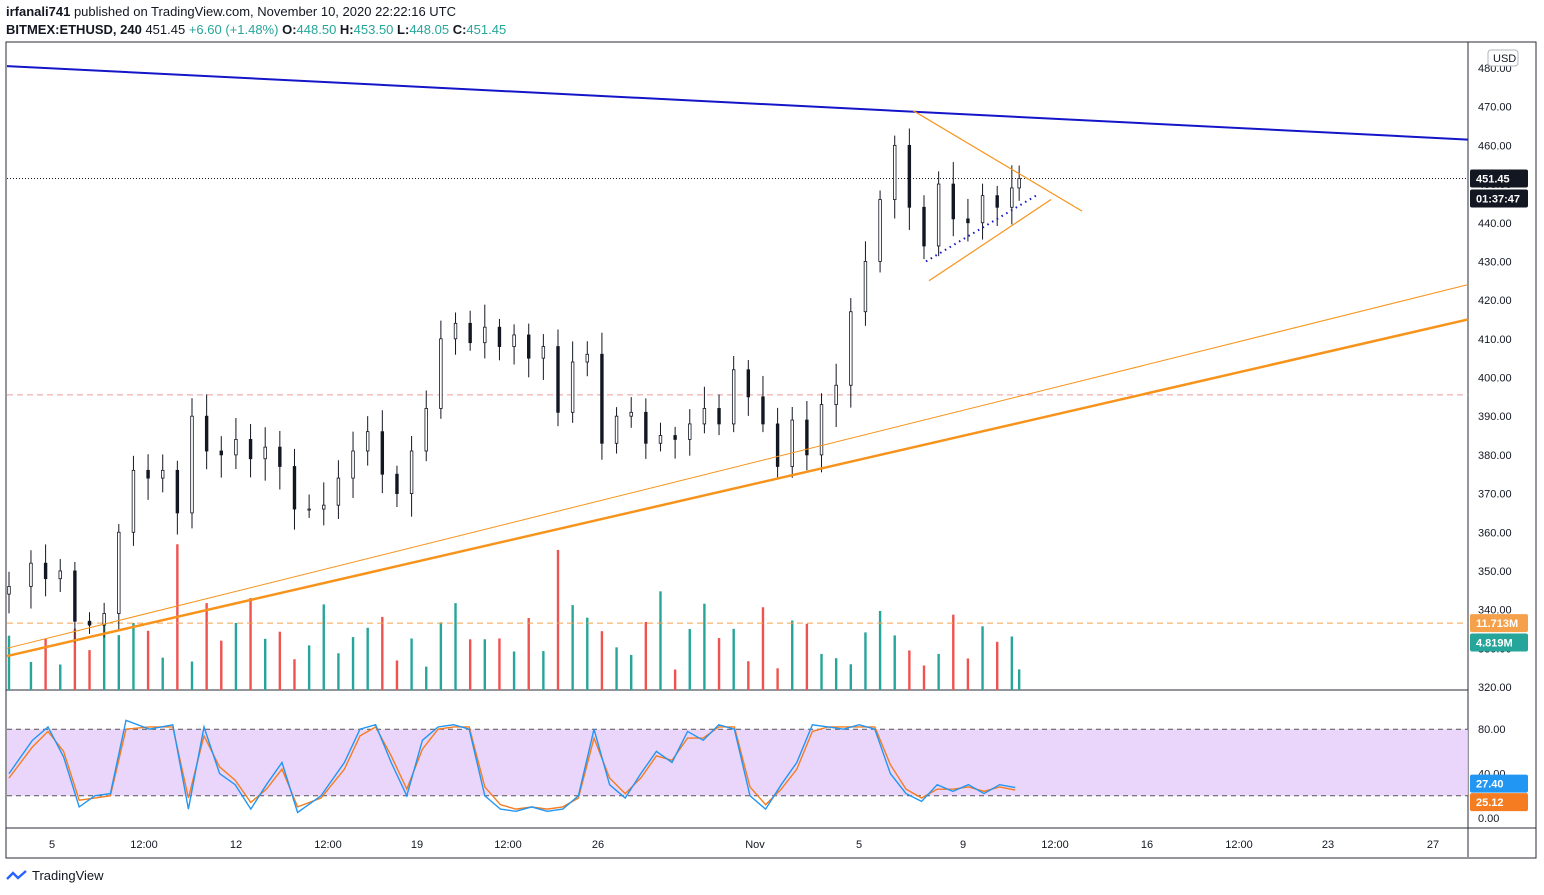  Describe the element at coordinates (1495, 456) in the screenshot. I see `price-tick-label: 380.00` at that location.